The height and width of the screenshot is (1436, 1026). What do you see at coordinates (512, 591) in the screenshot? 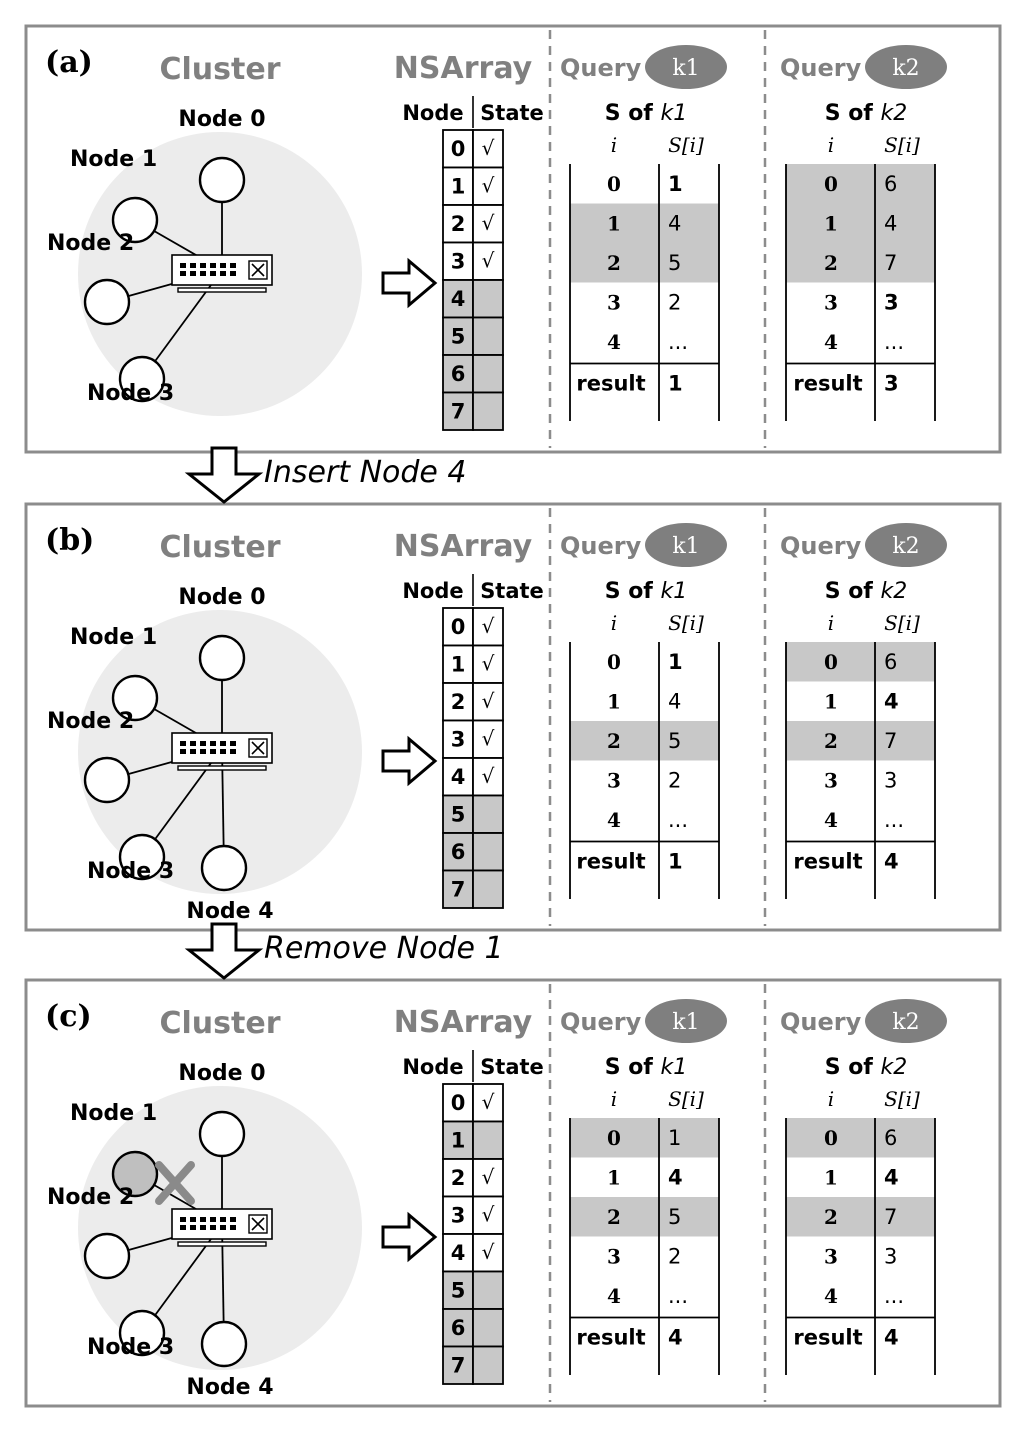
I see `nsarray-header-state: State` at bounding box center [512, 591].